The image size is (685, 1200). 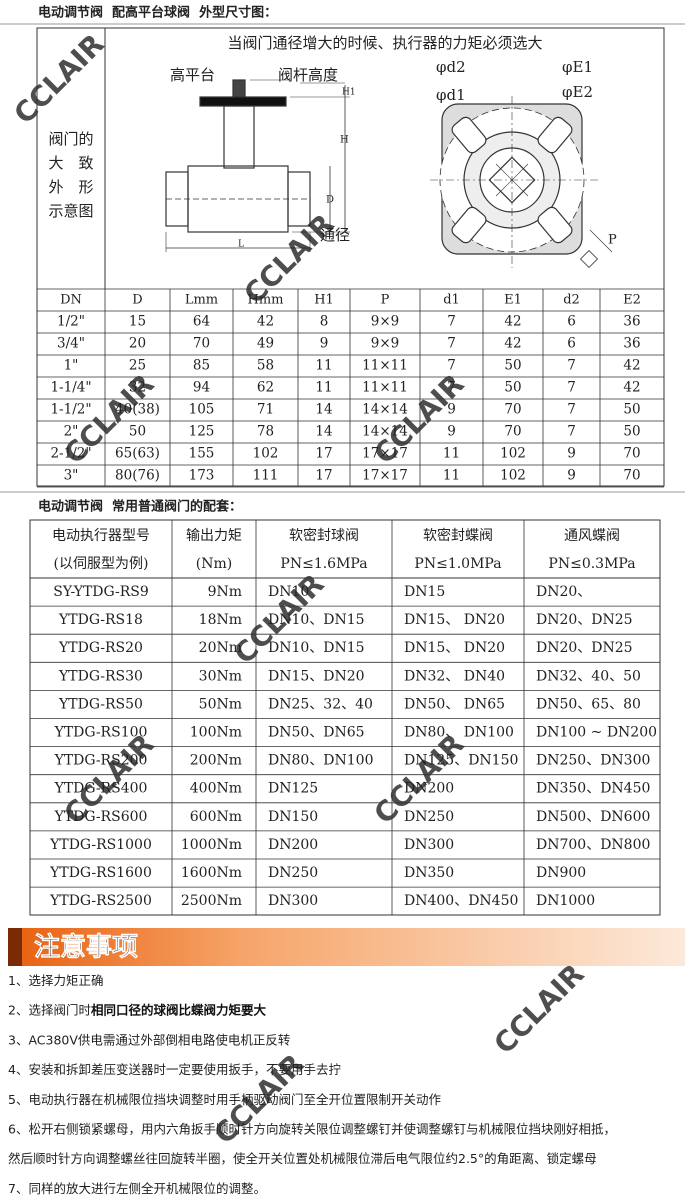 What do you see at coordinates (346, 947) in the screenshot?
I see `notes-banner` at bounding box center [346, 947].